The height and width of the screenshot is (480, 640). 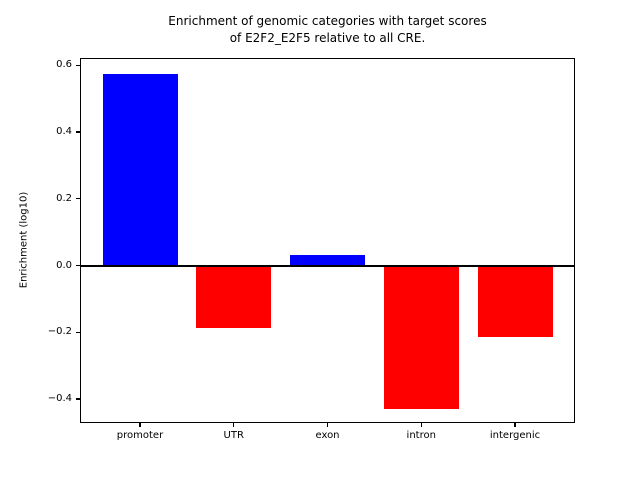 I want to click on x-tick-label-intron: intron, so click(x=421, y=435).